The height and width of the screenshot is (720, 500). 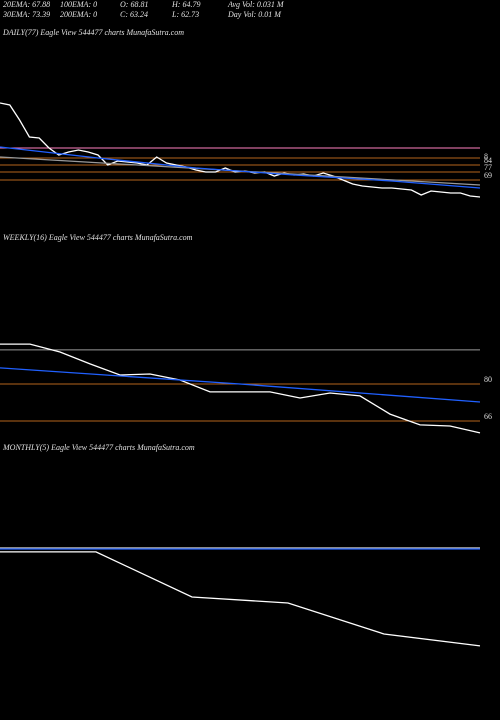 What do you see at coordinates (486, 156) in the screenshot?
I see `annotation: 8` at bounding box center [486, 156].